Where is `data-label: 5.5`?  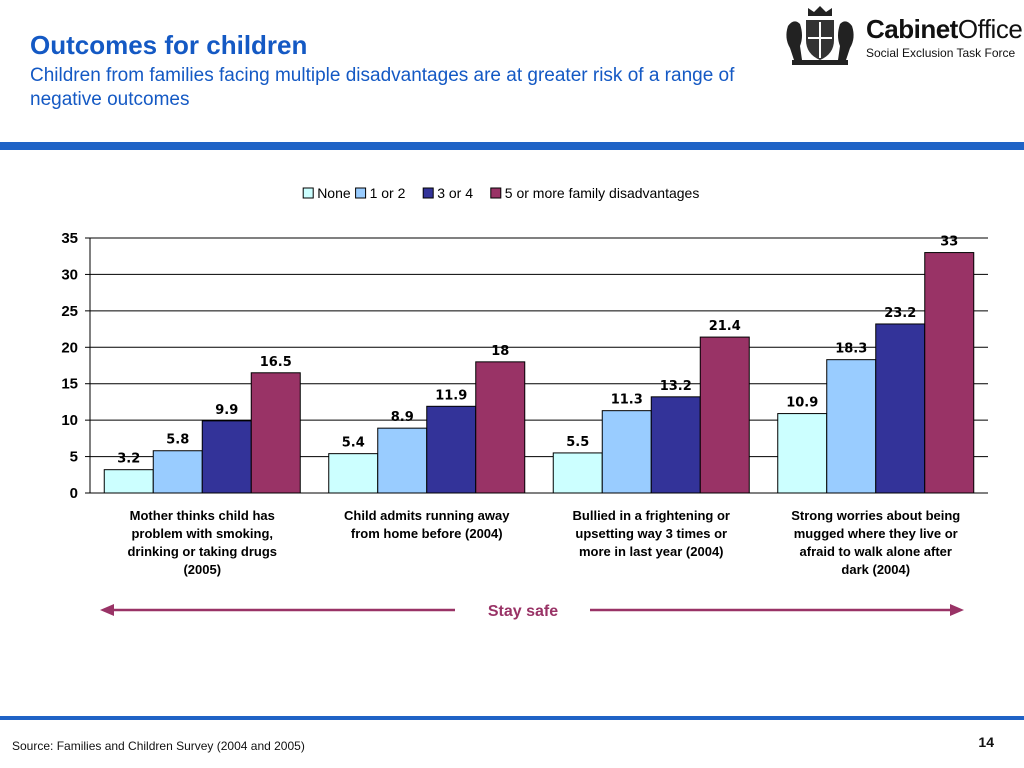
data-label: 5.5 is located at coordinates (577, 442).